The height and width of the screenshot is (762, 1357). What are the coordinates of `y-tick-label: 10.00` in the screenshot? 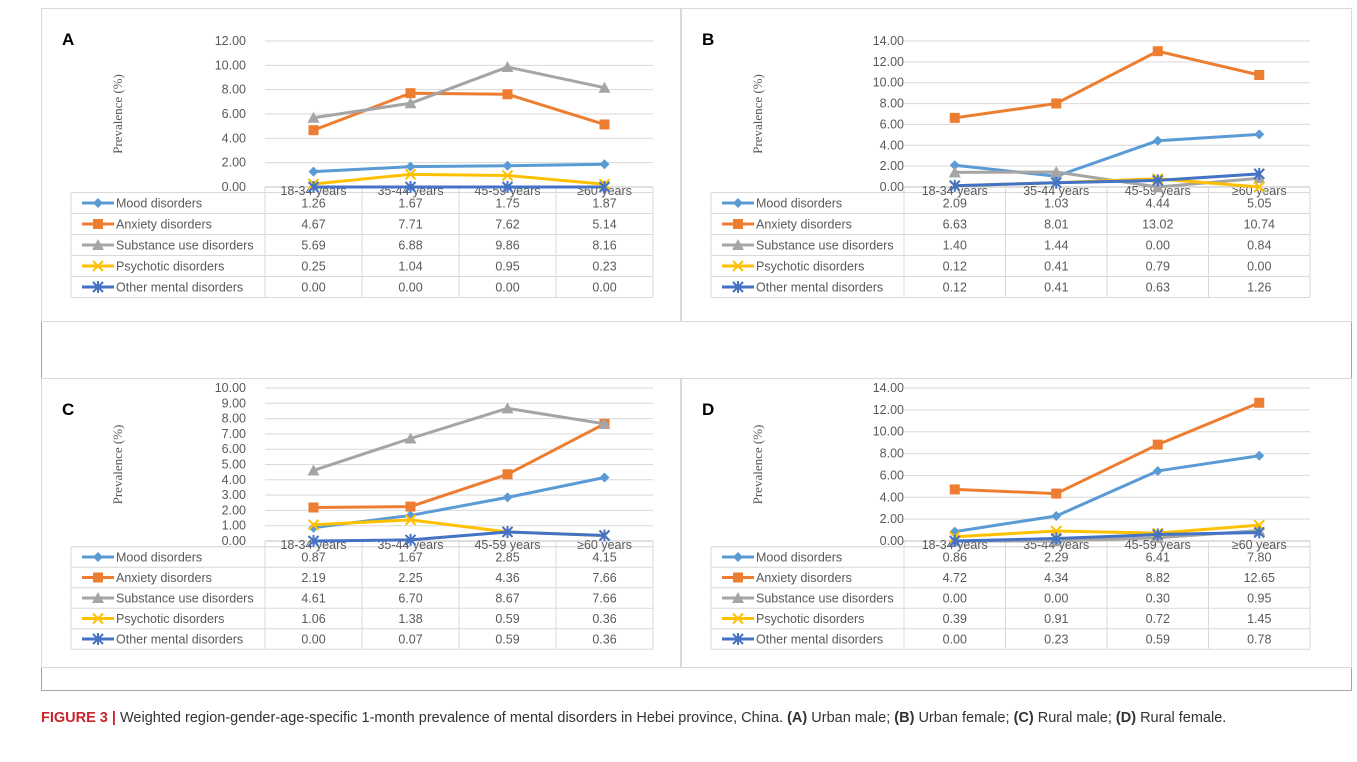 It's located at (230, 388).